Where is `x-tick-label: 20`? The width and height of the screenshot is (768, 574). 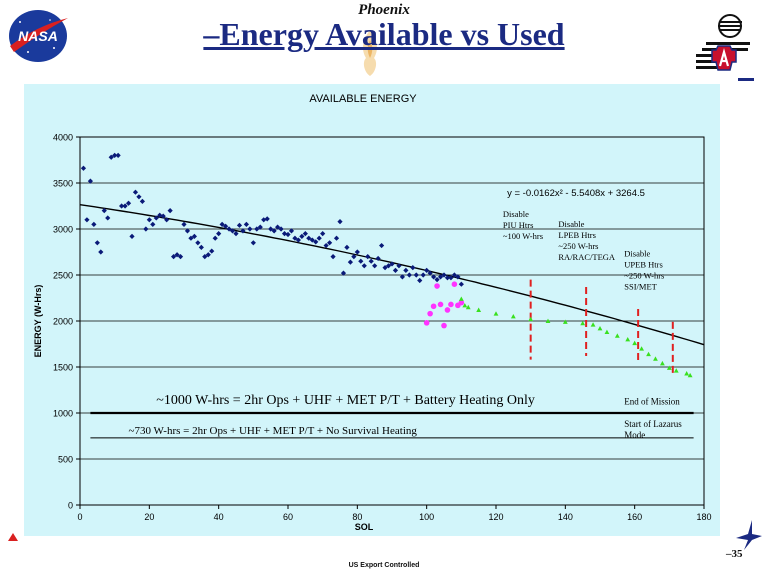
x-tick-label: 20 is located at coordinates (149, 517).